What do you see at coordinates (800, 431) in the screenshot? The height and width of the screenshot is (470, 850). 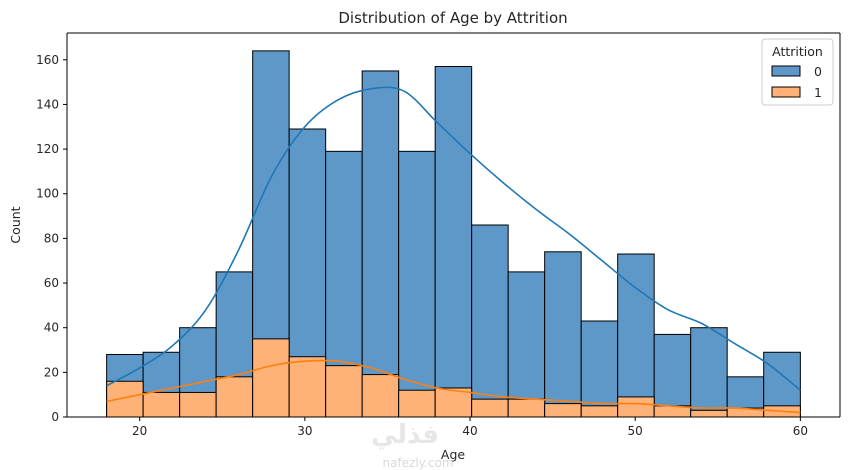 I see `x-tick-label: 60` at bounding box center [800, 431].